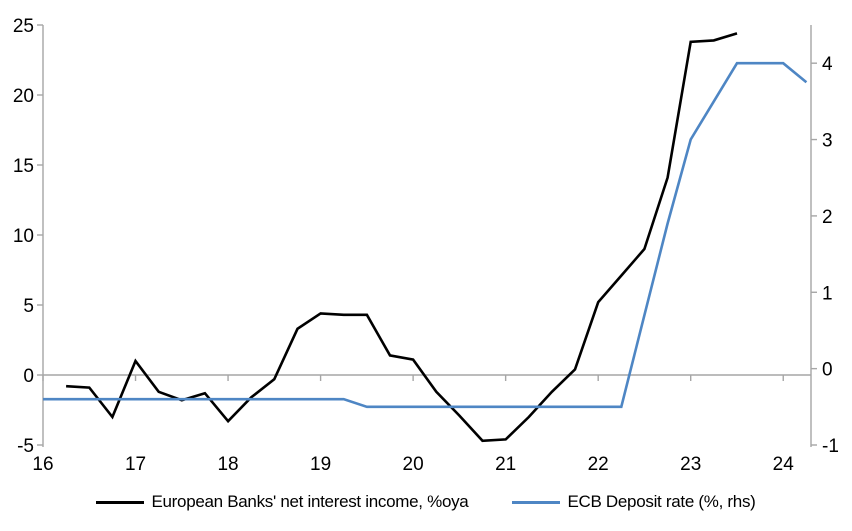 Image resolution: width=852 pixels, height=531 pixels. Describe the element at coordinates (25, 446) in the screenshot. I see `left-axis-tick-label: -5` at that location.